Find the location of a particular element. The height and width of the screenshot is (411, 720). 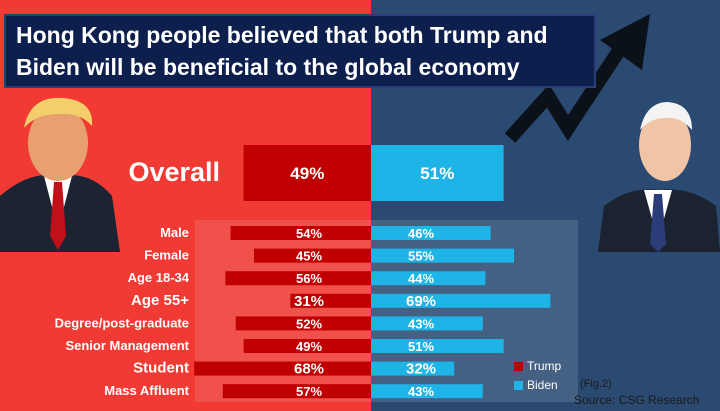

legend-item-trump: Trump is located at coordinates (537, 366).